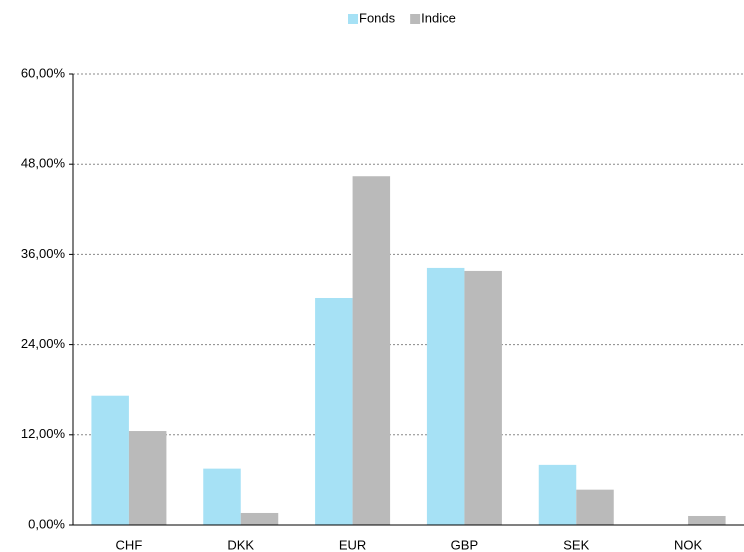 The width and height of the screenshot is (744, 552). I want to click on y-tick-label: 12,00%, so click(43, 433).